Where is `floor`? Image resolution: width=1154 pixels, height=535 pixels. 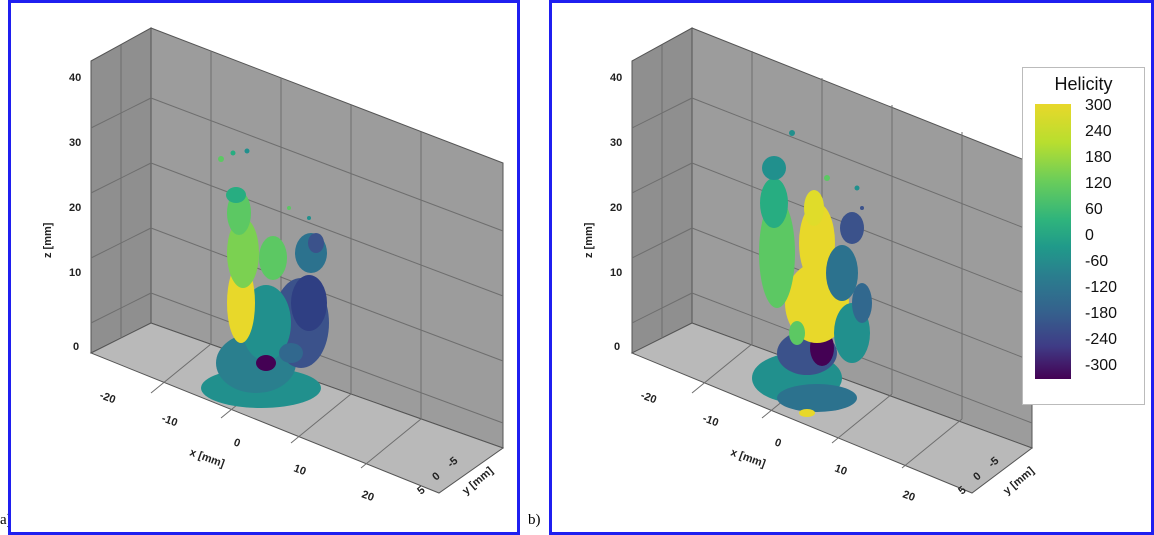 floor is located at coordinates (297, 408).